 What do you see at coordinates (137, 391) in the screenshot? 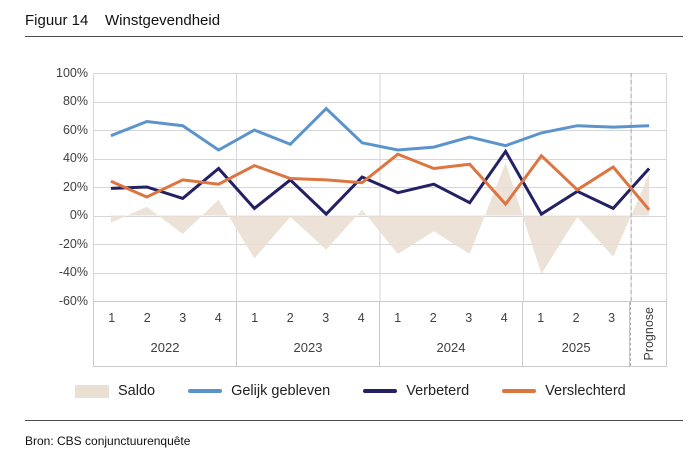
I see `legend-label: Saldo` at bounding box center [137, 391].